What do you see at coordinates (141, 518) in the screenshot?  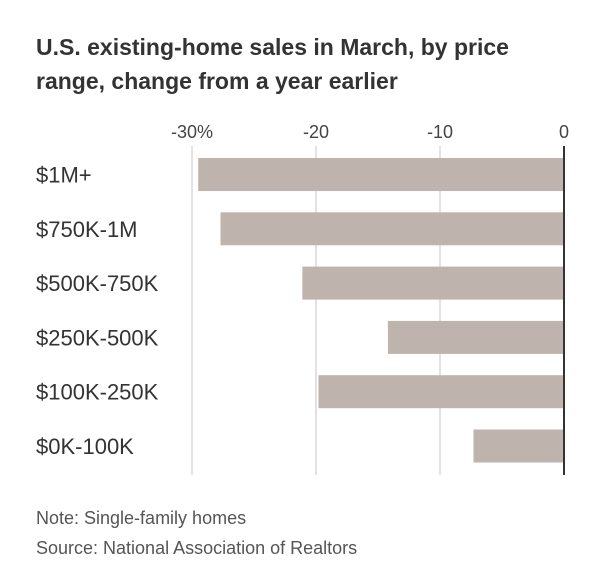 I see `chart-note: Note: Single-family homes` at bounding box center [141, 518].